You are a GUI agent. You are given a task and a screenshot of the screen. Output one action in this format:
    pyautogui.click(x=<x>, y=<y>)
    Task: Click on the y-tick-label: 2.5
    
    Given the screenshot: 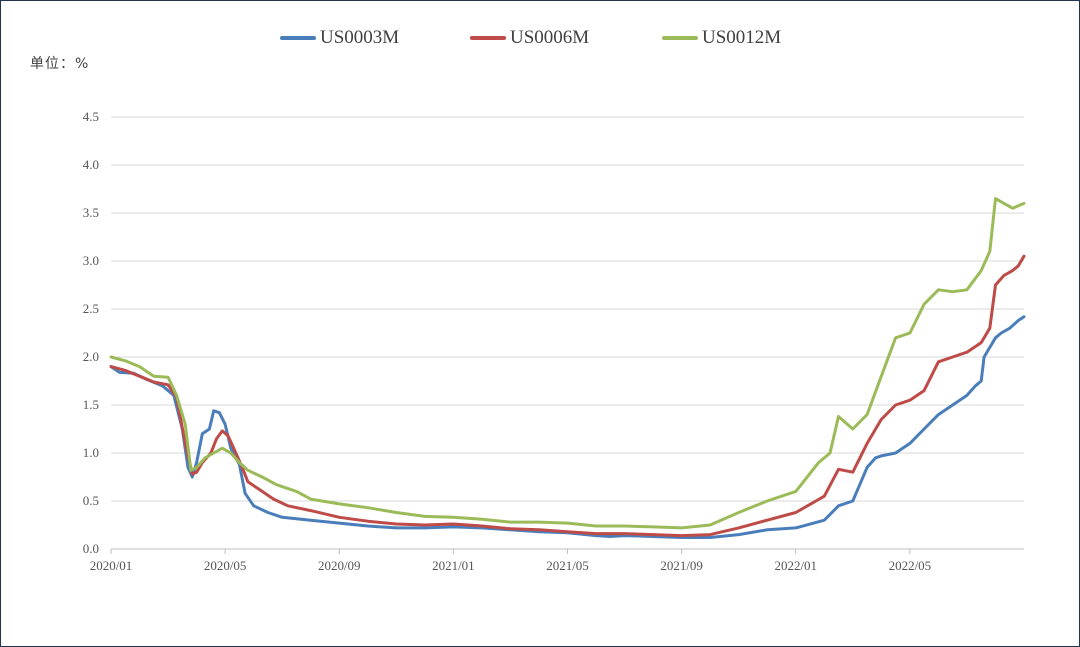 What is the action you would take?
    pyautogui.click(x=91, y=308)
    